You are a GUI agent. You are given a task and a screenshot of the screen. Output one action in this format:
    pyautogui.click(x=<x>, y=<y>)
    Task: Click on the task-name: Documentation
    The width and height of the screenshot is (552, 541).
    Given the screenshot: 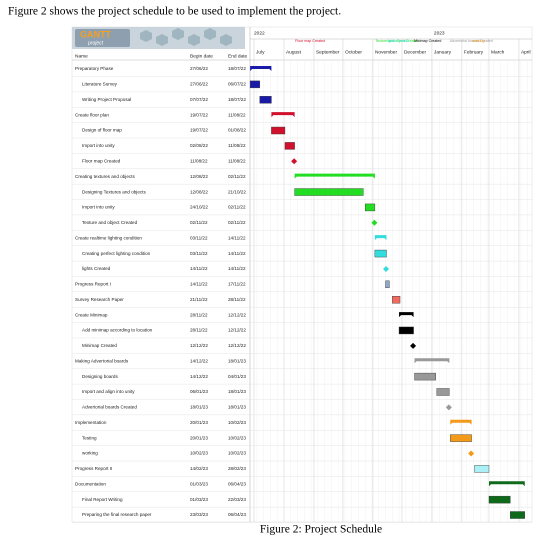 What is the action you would take?
    pyautogui.click(x=90, y=483)
    